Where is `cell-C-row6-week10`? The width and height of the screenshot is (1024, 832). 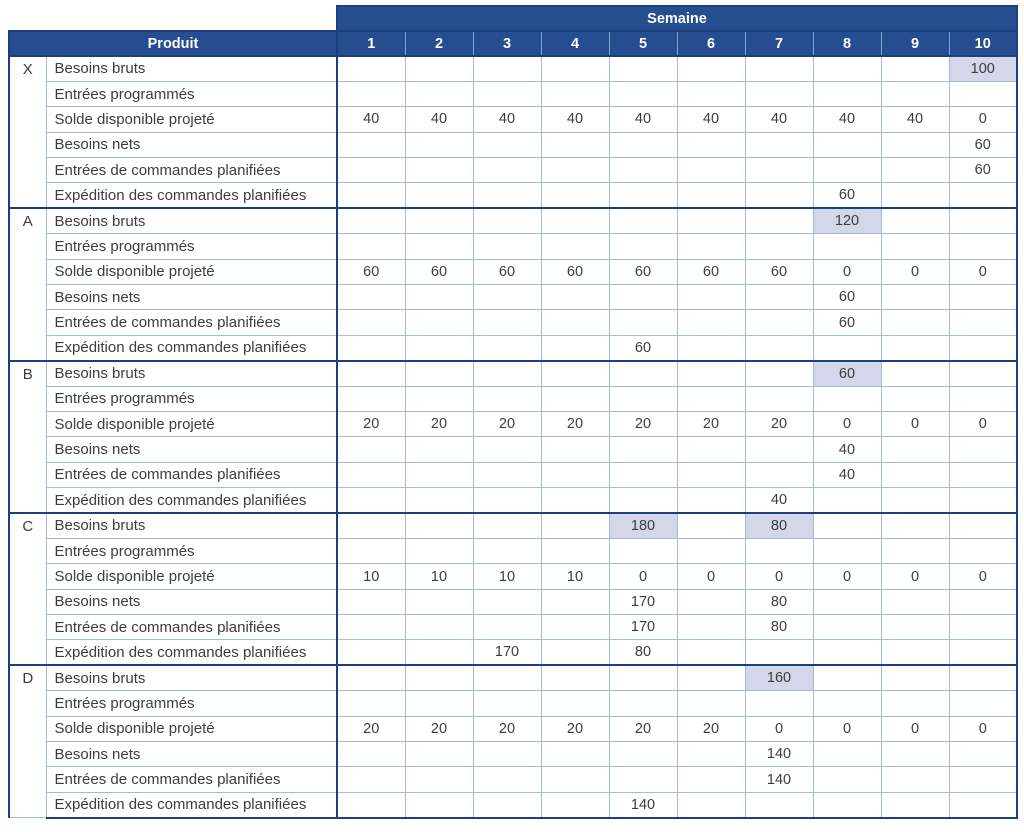 cell-C-row6-week10 is located at coordinates (983, 652).